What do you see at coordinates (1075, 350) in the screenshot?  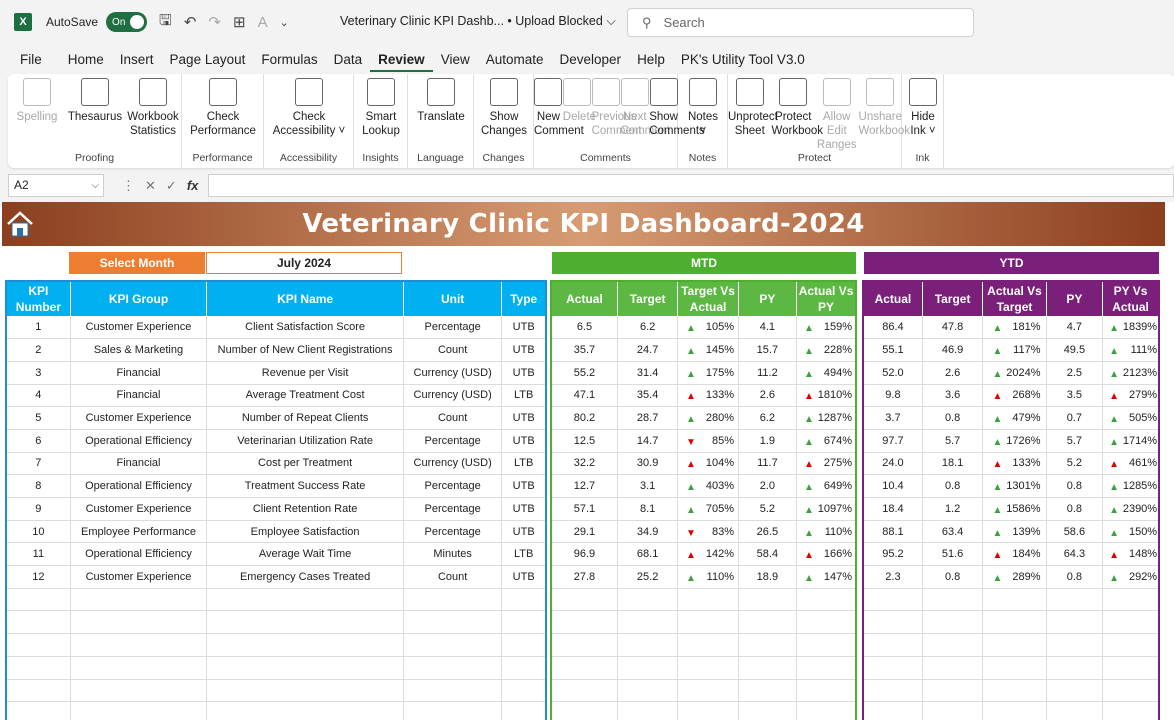 I see `ytd-py: 49.5` at bounding box center [1075, 350].